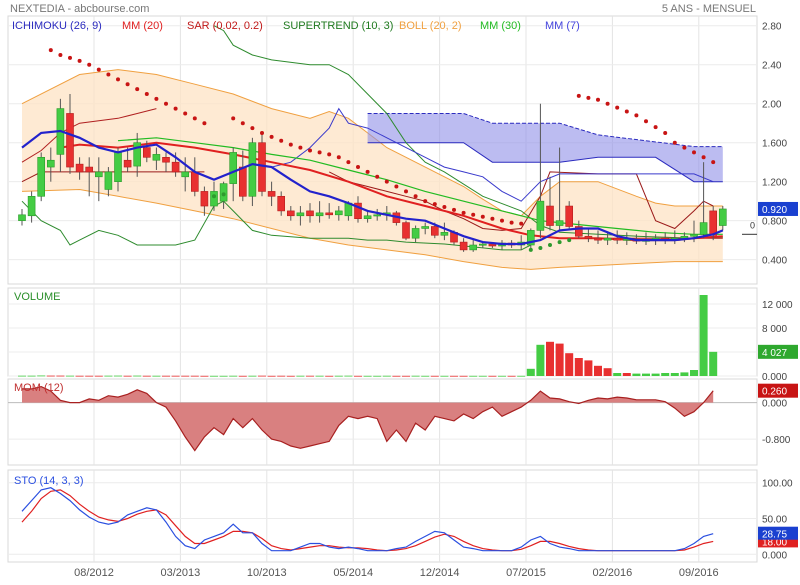 The width and height of the screenshot is (800, 585). What do you see at coordinates (79, 9) in the screenshot?
I see `chart-title: NEXTEDIA - abcbourse.com` at bounding box center [79, 9].